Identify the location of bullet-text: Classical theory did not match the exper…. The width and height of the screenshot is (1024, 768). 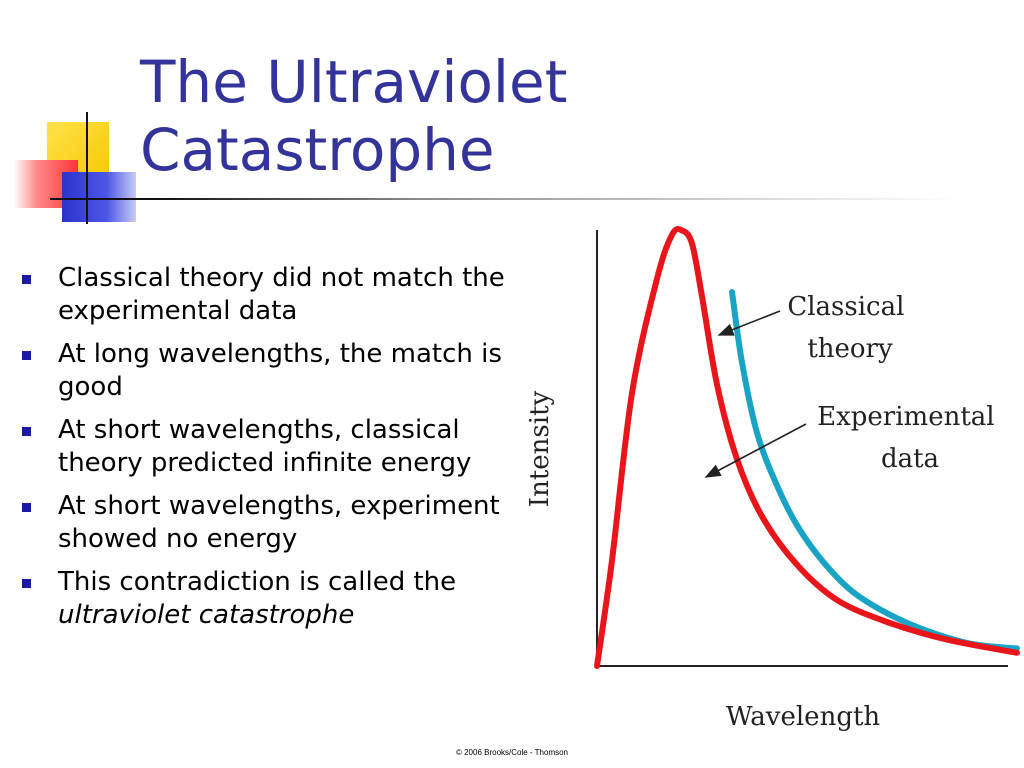
(281, 294).